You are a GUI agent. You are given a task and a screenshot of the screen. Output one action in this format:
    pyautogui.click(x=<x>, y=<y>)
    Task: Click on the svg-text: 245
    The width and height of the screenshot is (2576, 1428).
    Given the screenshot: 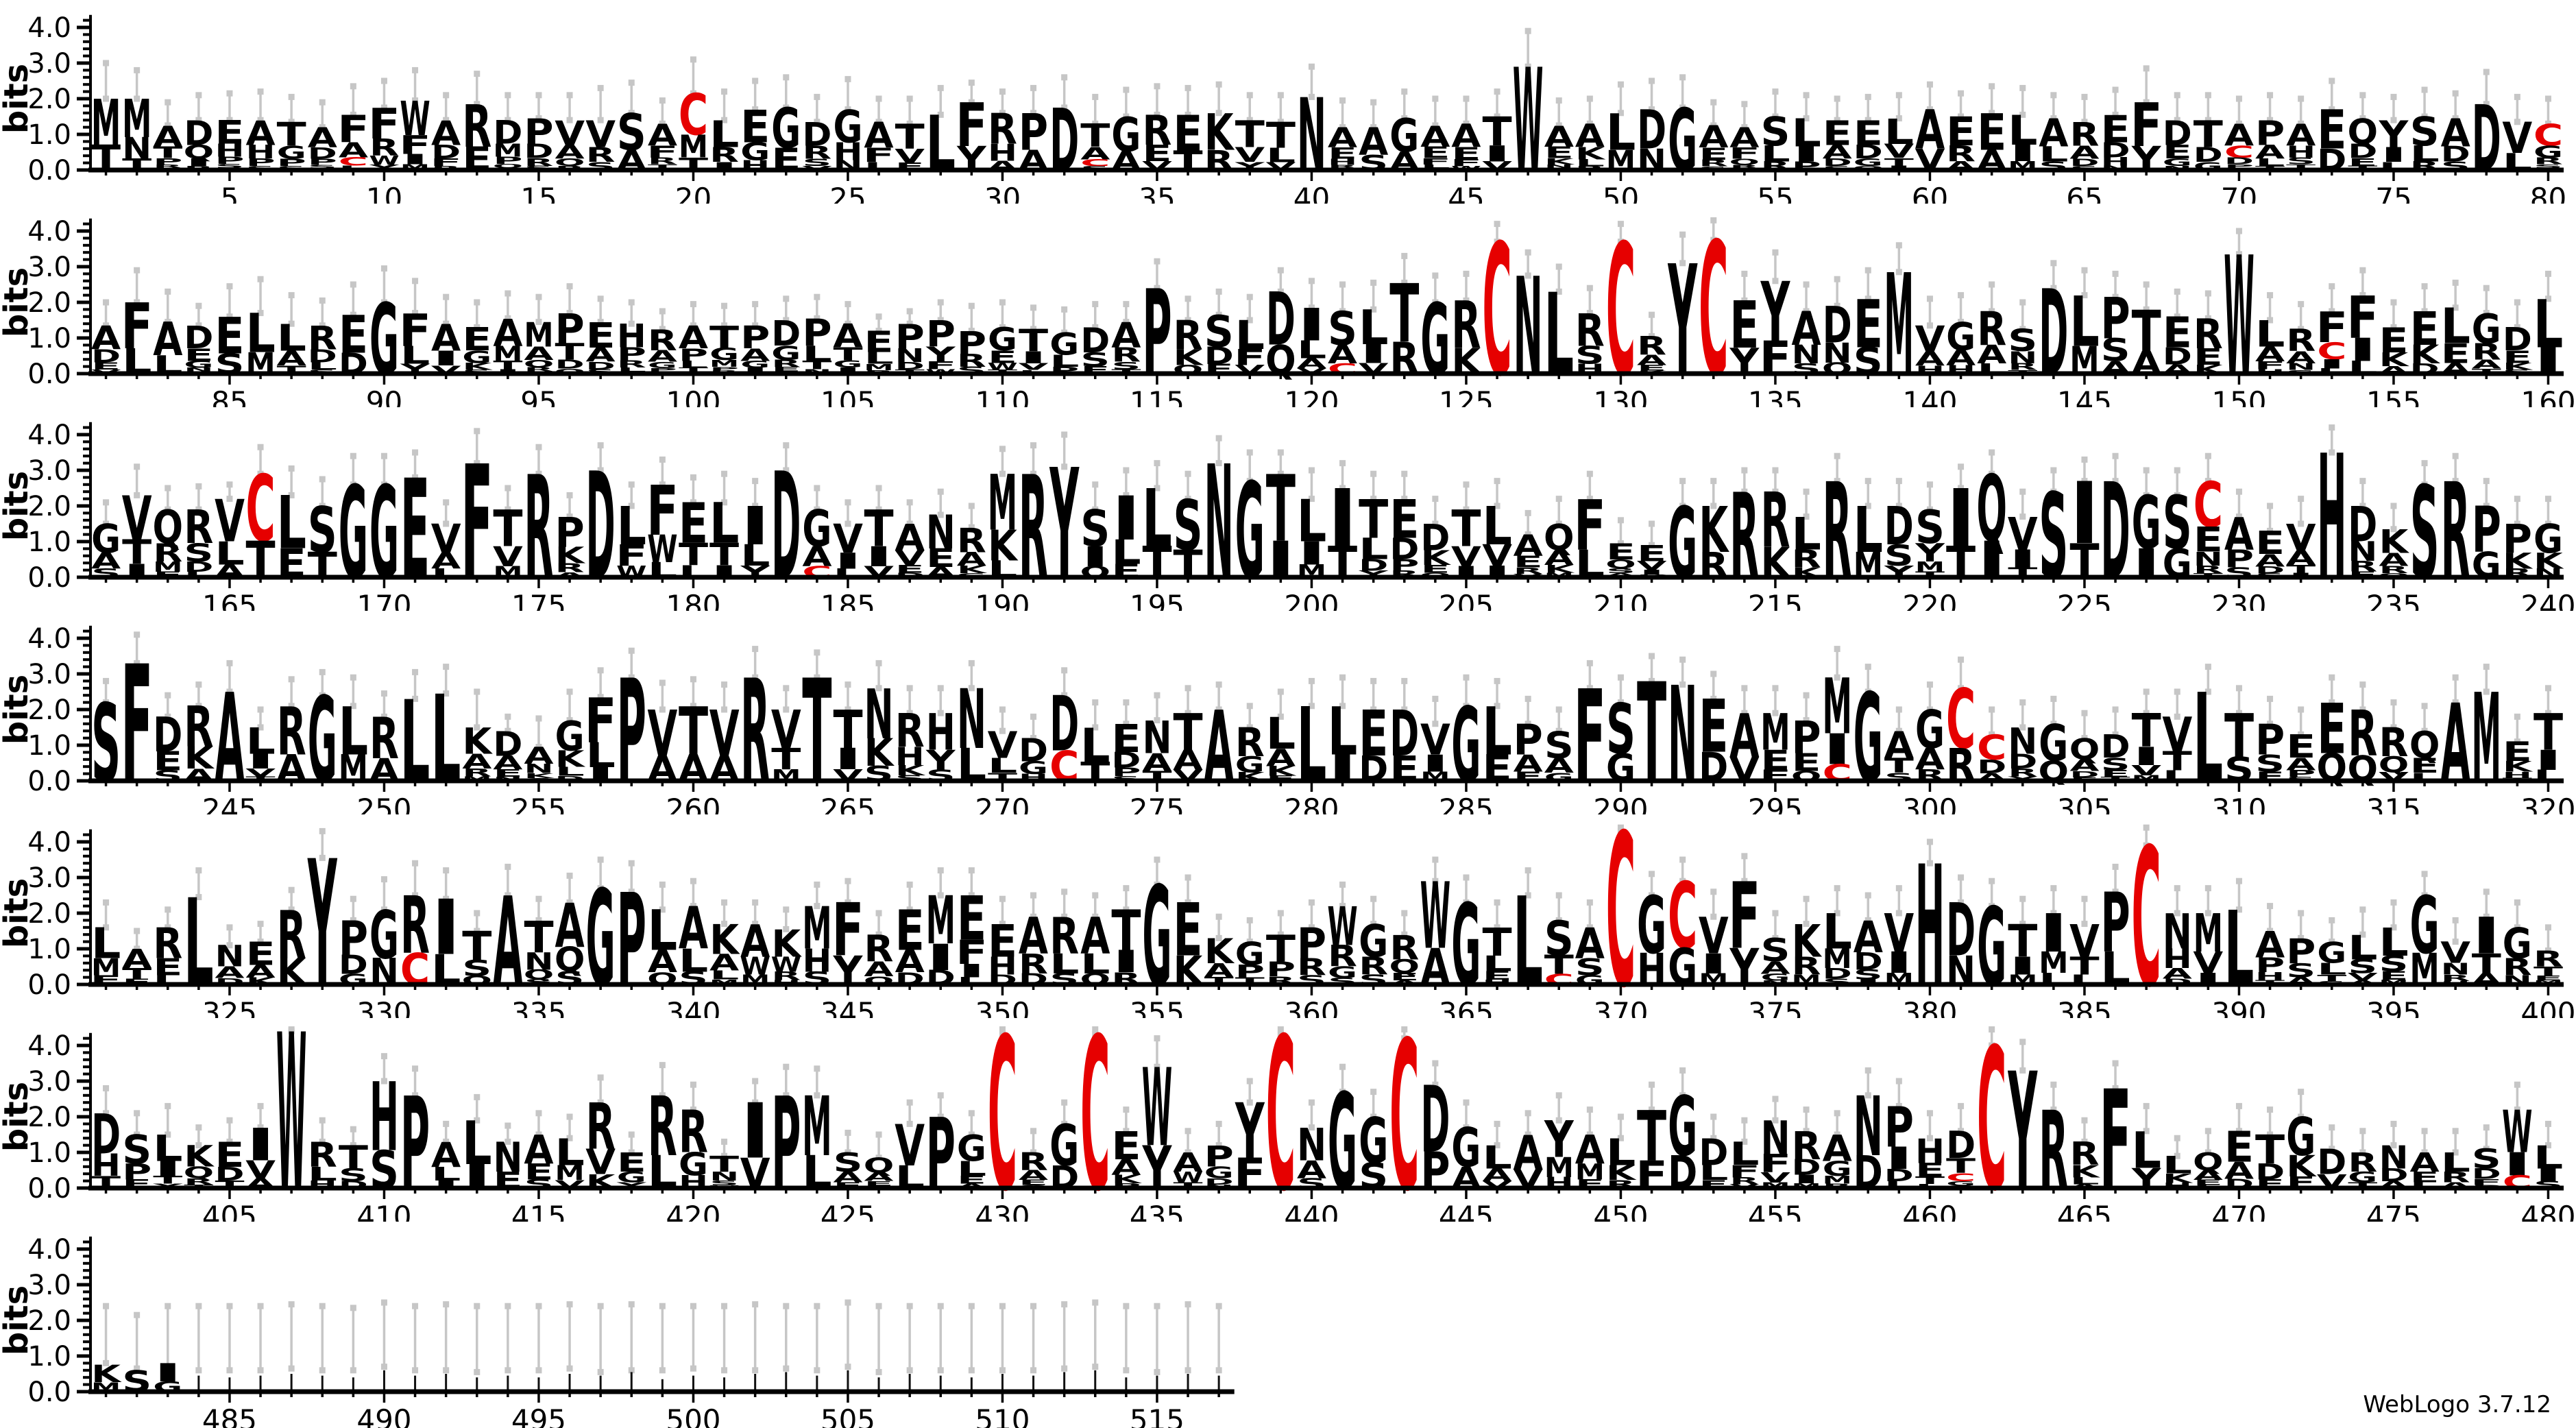 What is the action you would take?
    pyautogui.click(x=229, y=803)
    